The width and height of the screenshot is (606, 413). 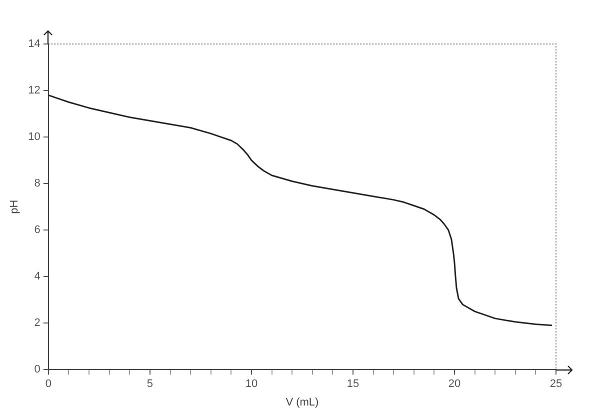 I want to click on y-tick-label: 10, so click(x=34, y=137).